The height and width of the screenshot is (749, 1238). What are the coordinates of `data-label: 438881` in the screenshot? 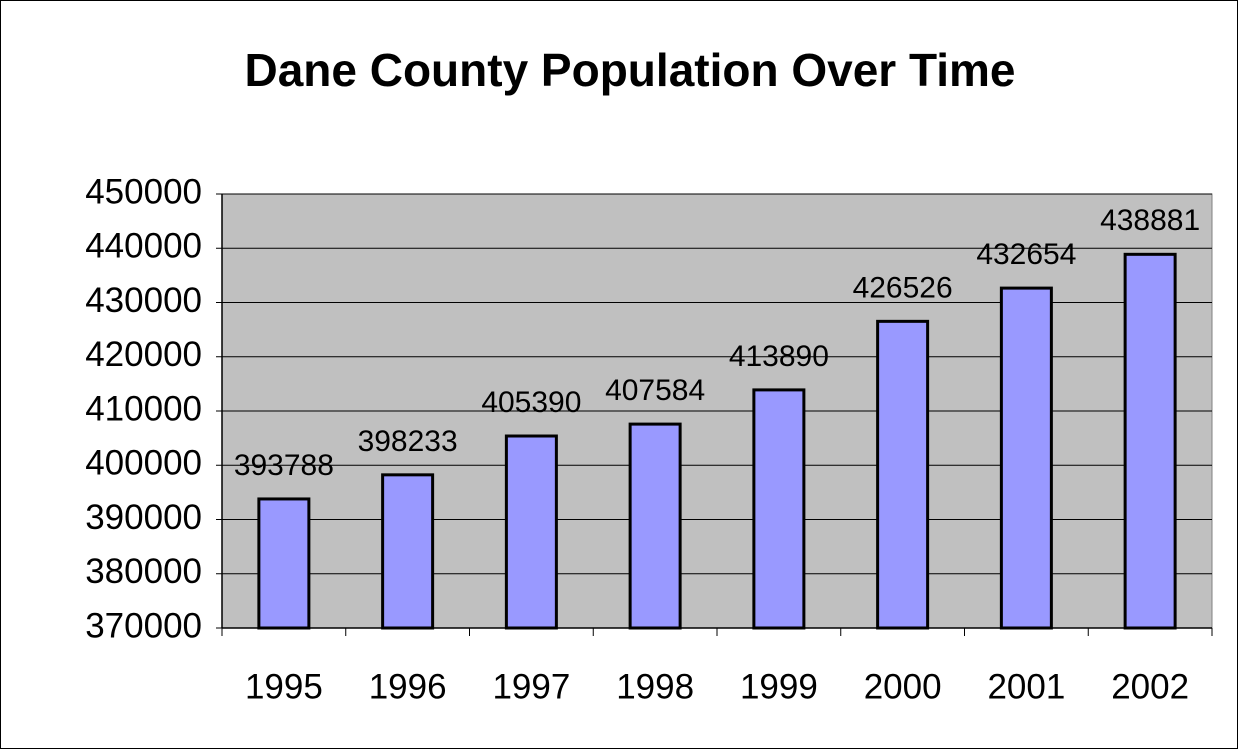 It's located at (1150, 220).